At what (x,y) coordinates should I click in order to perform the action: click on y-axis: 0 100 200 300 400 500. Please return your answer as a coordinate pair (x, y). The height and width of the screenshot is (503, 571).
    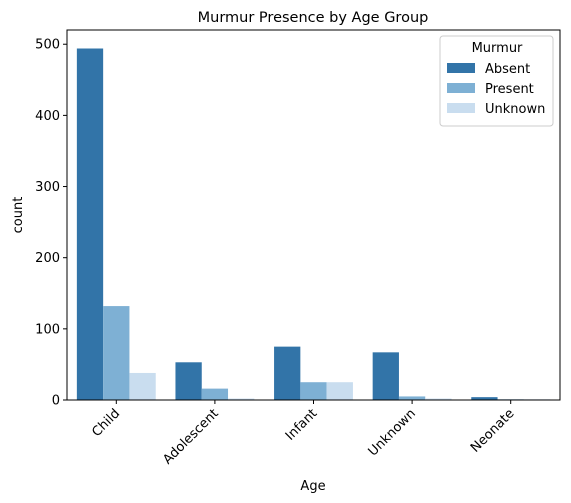
    Looking at the image, I should click on (51, 223).